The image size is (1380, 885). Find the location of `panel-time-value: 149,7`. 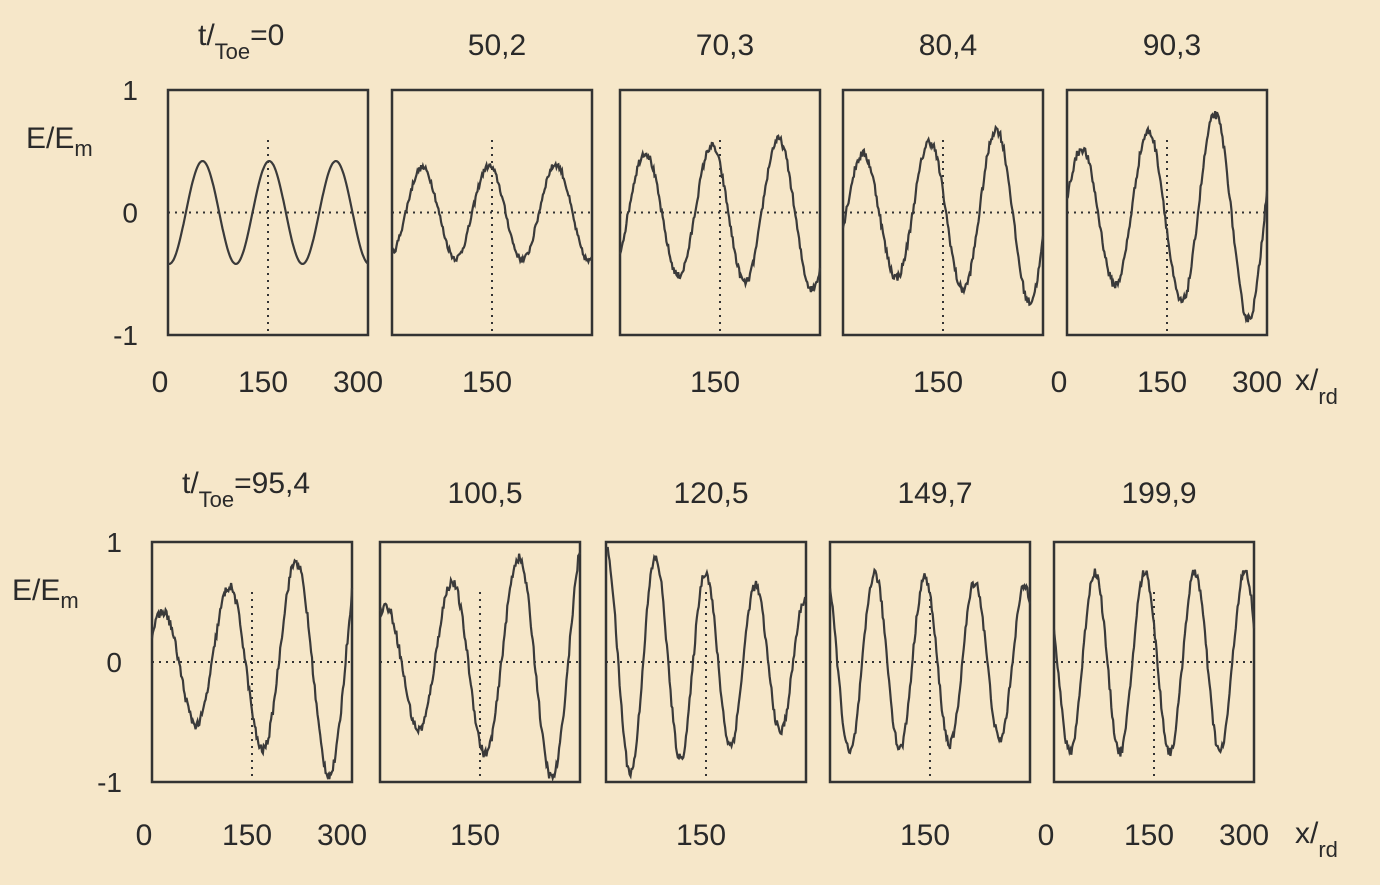

panel-time-value: 149,7 is located at coordinates (934, 493).